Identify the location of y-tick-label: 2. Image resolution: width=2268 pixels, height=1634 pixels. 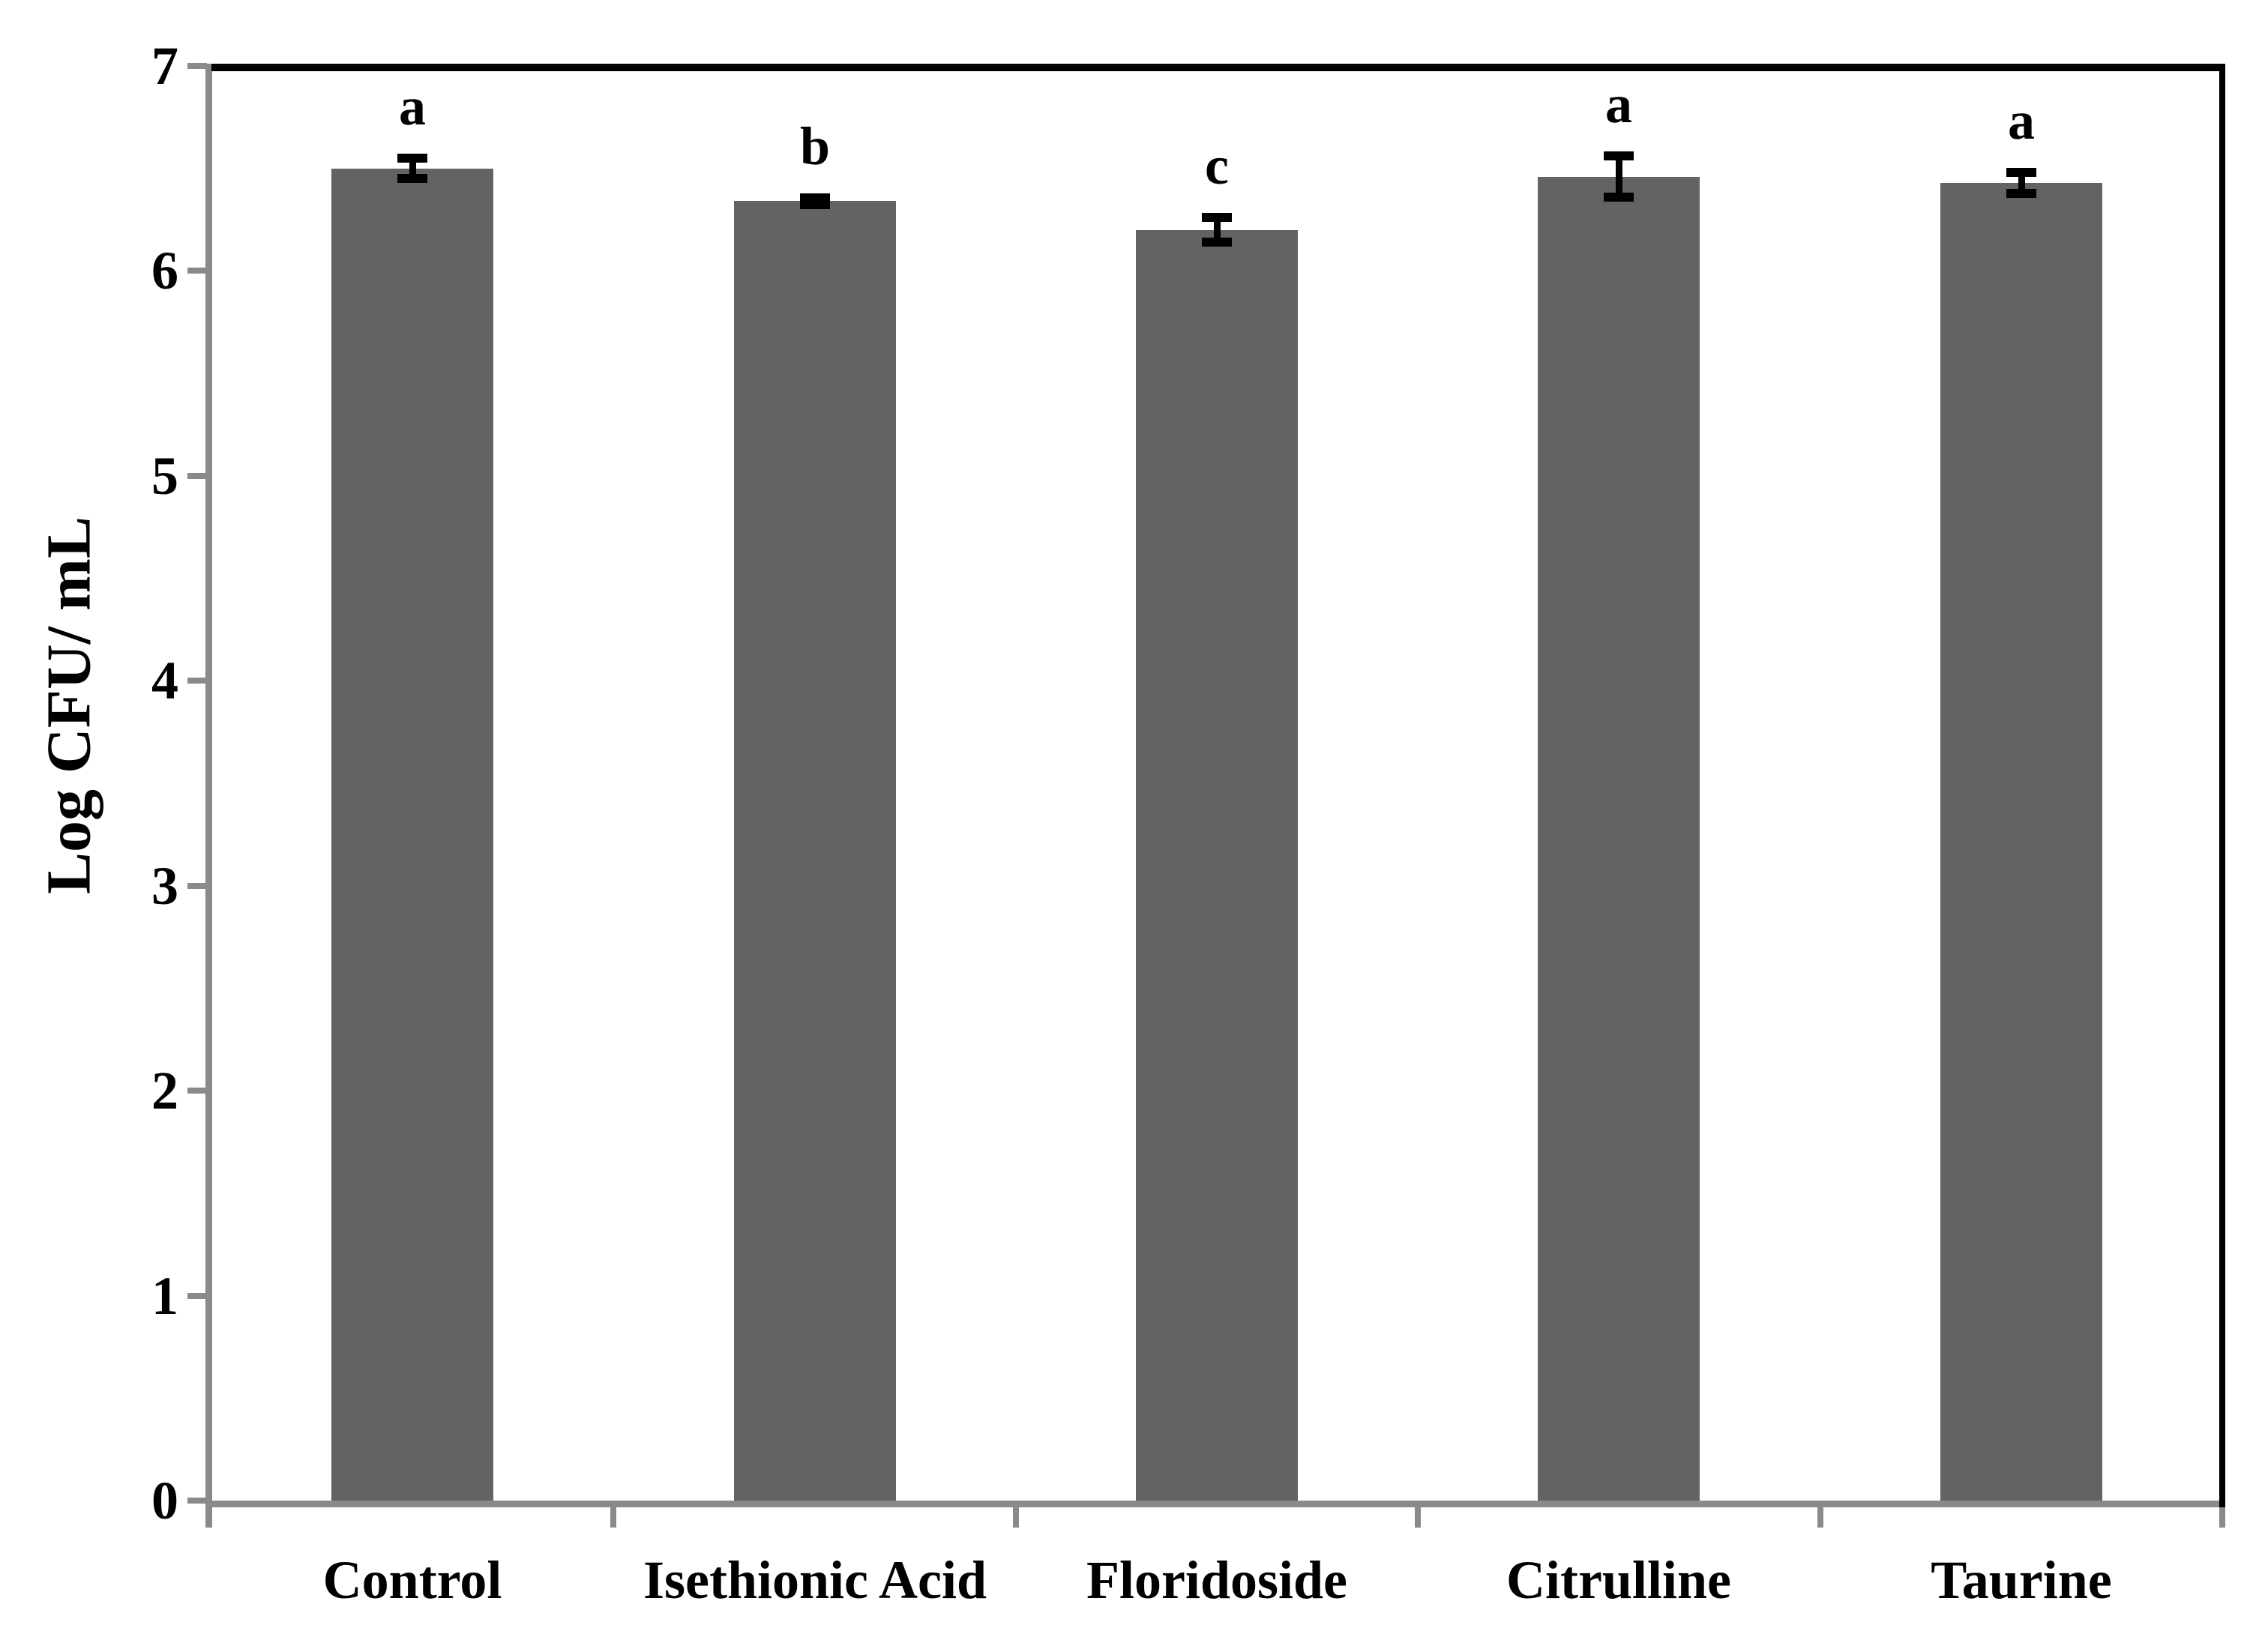
(164, 1091).